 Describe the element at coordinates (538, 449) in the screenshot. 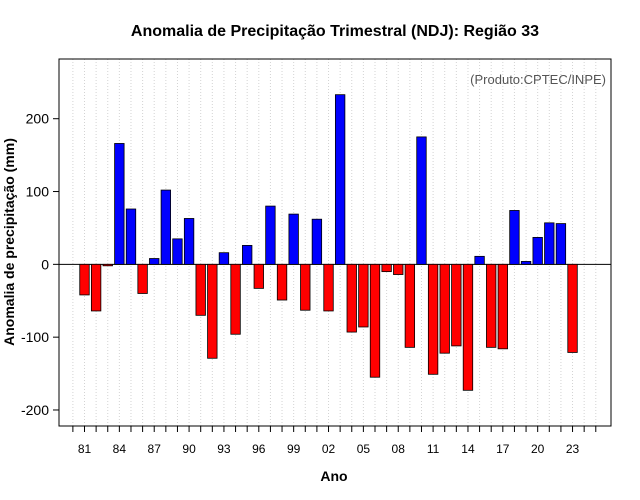

I see `x-tick-label: 20` at that location.